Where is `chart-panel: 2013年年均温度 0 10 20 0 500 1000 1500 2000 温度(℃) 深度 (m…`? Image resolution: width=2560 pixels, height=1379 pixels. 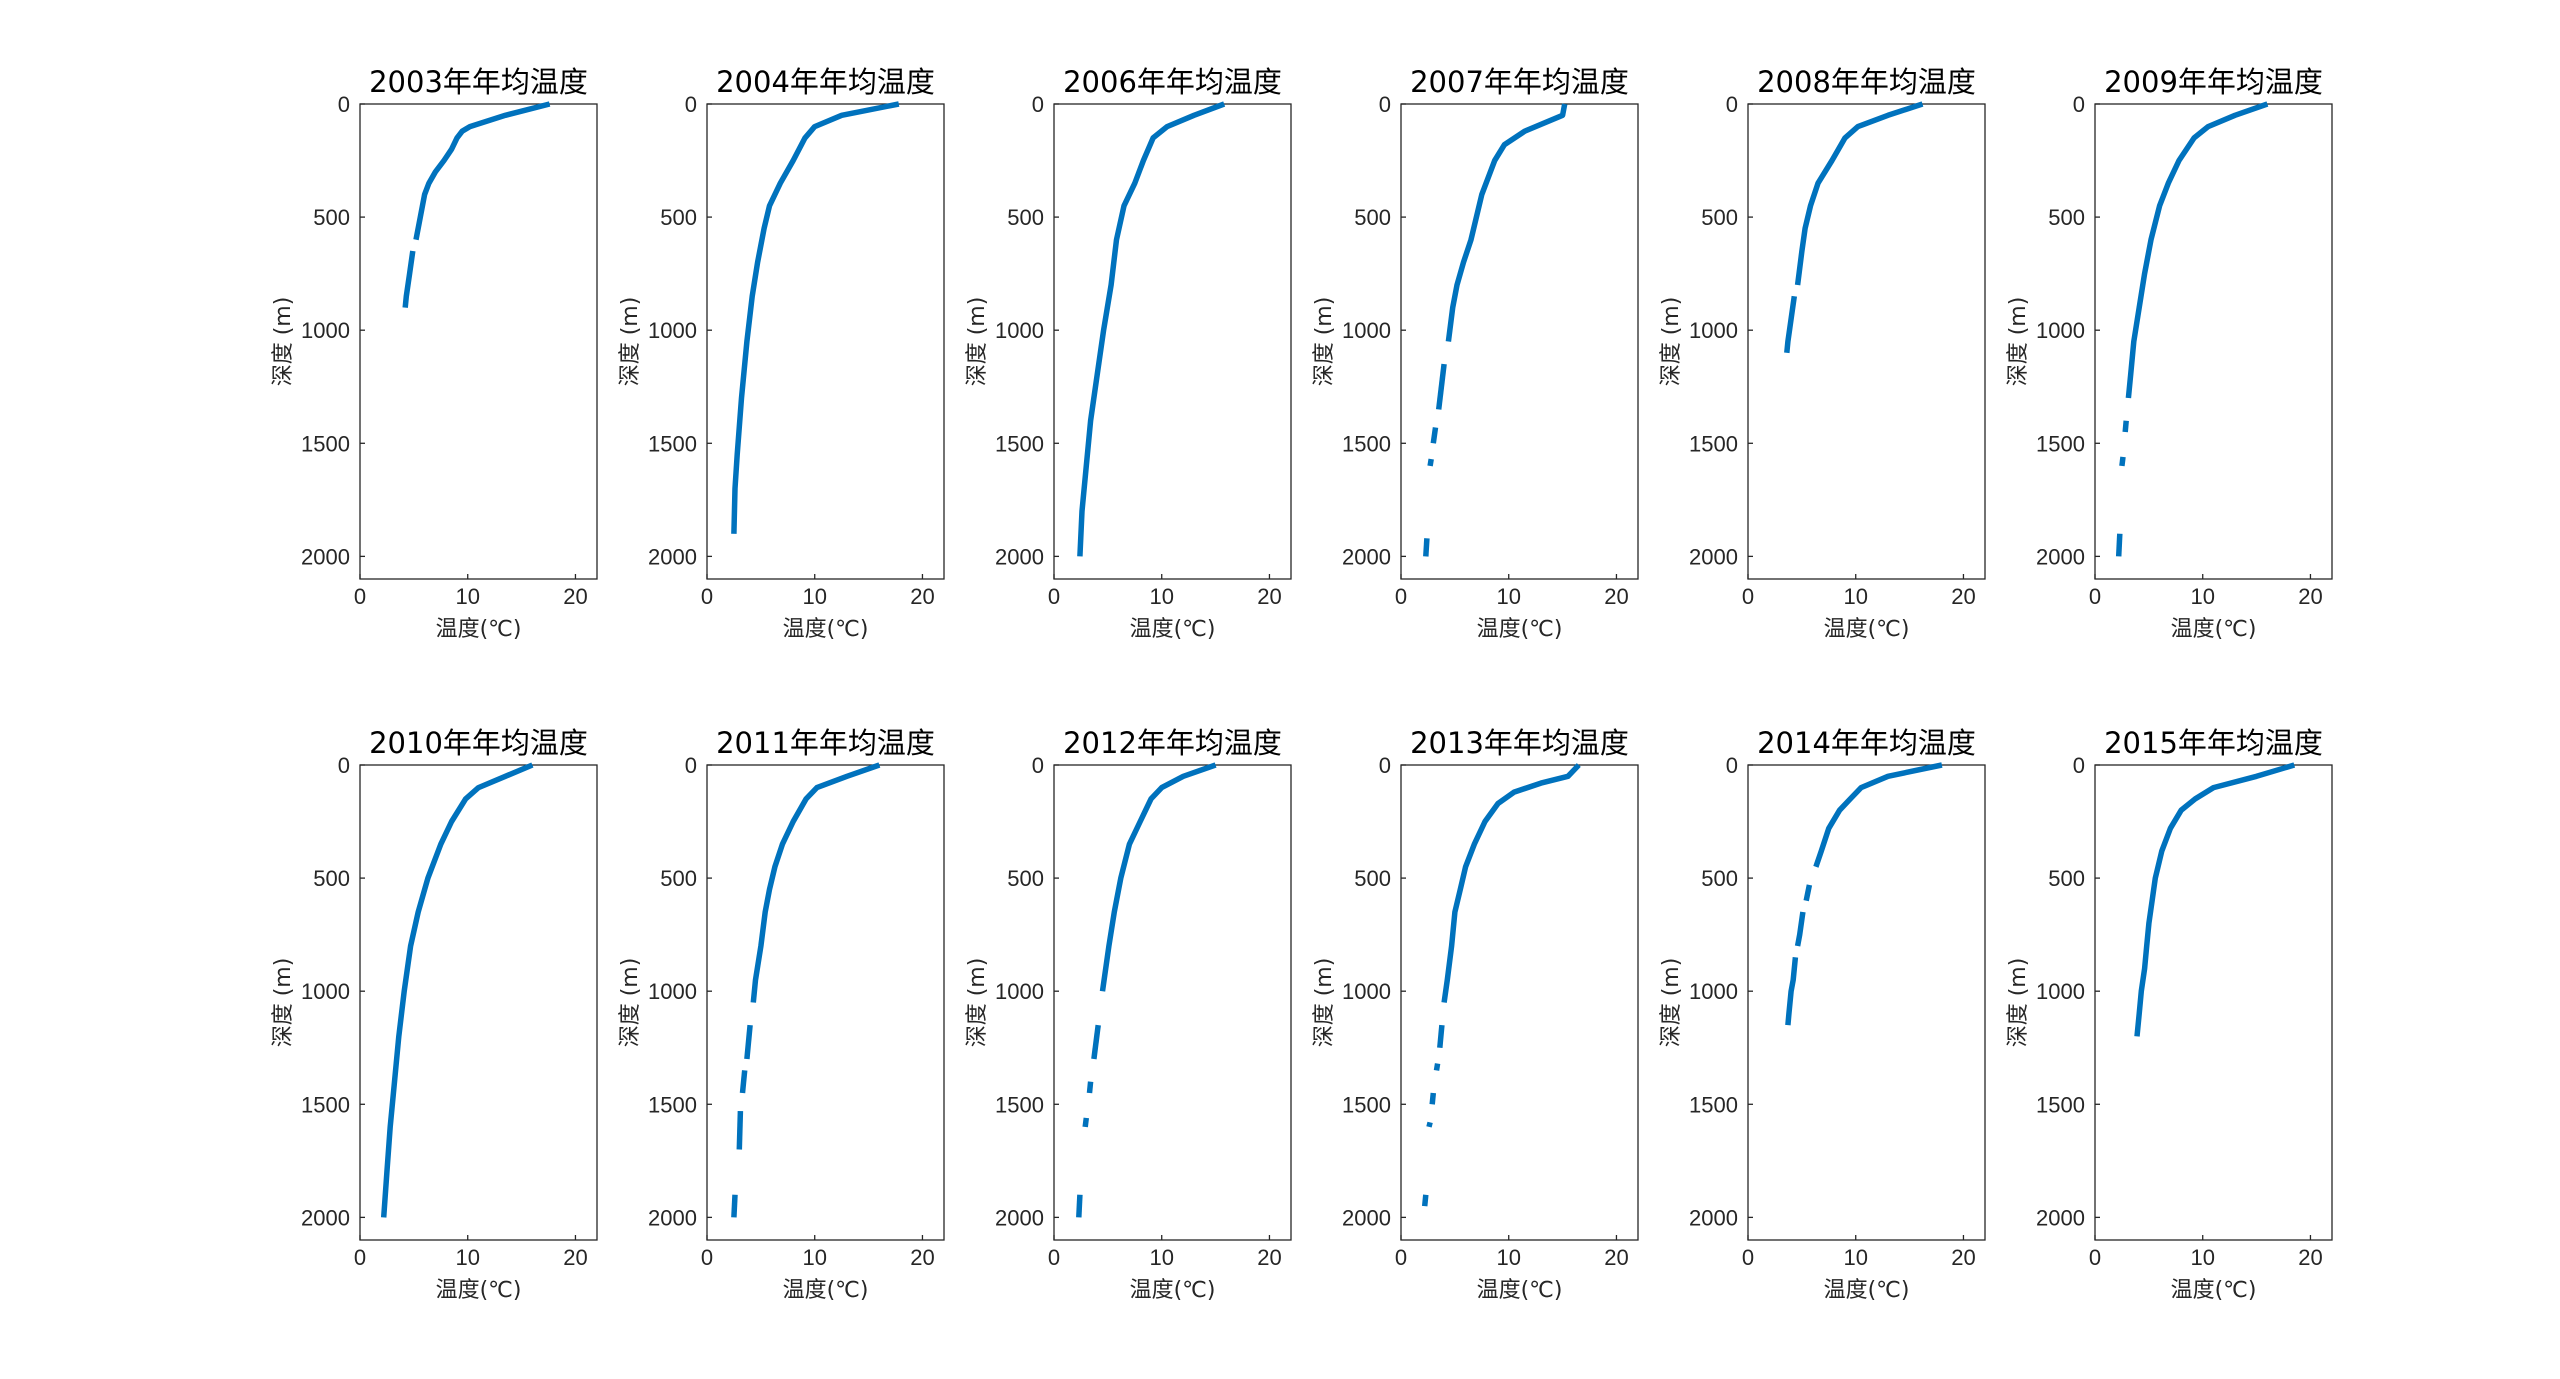
chart-panel: 2013年年均温度 0 10 20 0 500 1000 1500 2000 温度(℃) 深度 (m… is located at coordinates (1475, 1014).